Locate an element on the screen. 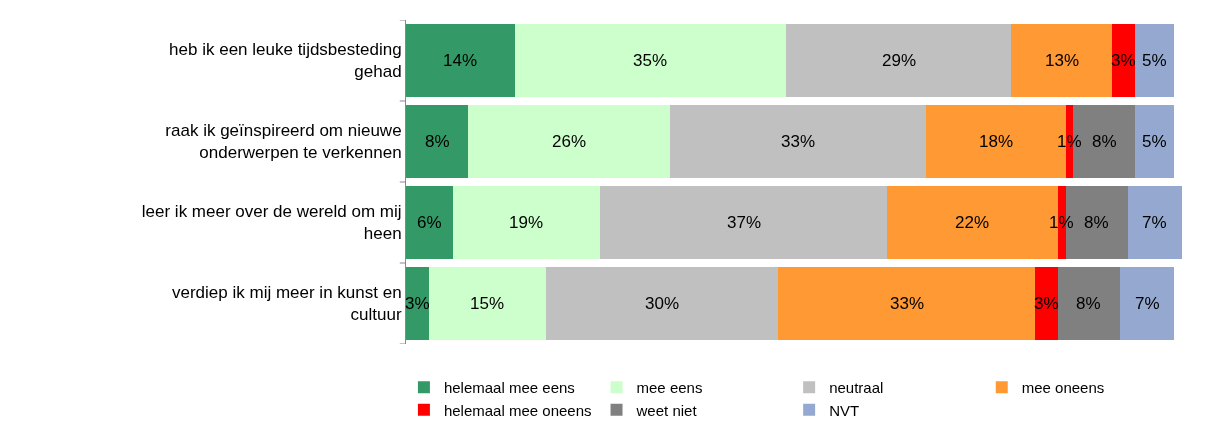 Image resolution: width=1224 pixels, height=426 pixels. data-label: 35% is located at coordinates (650, 60).